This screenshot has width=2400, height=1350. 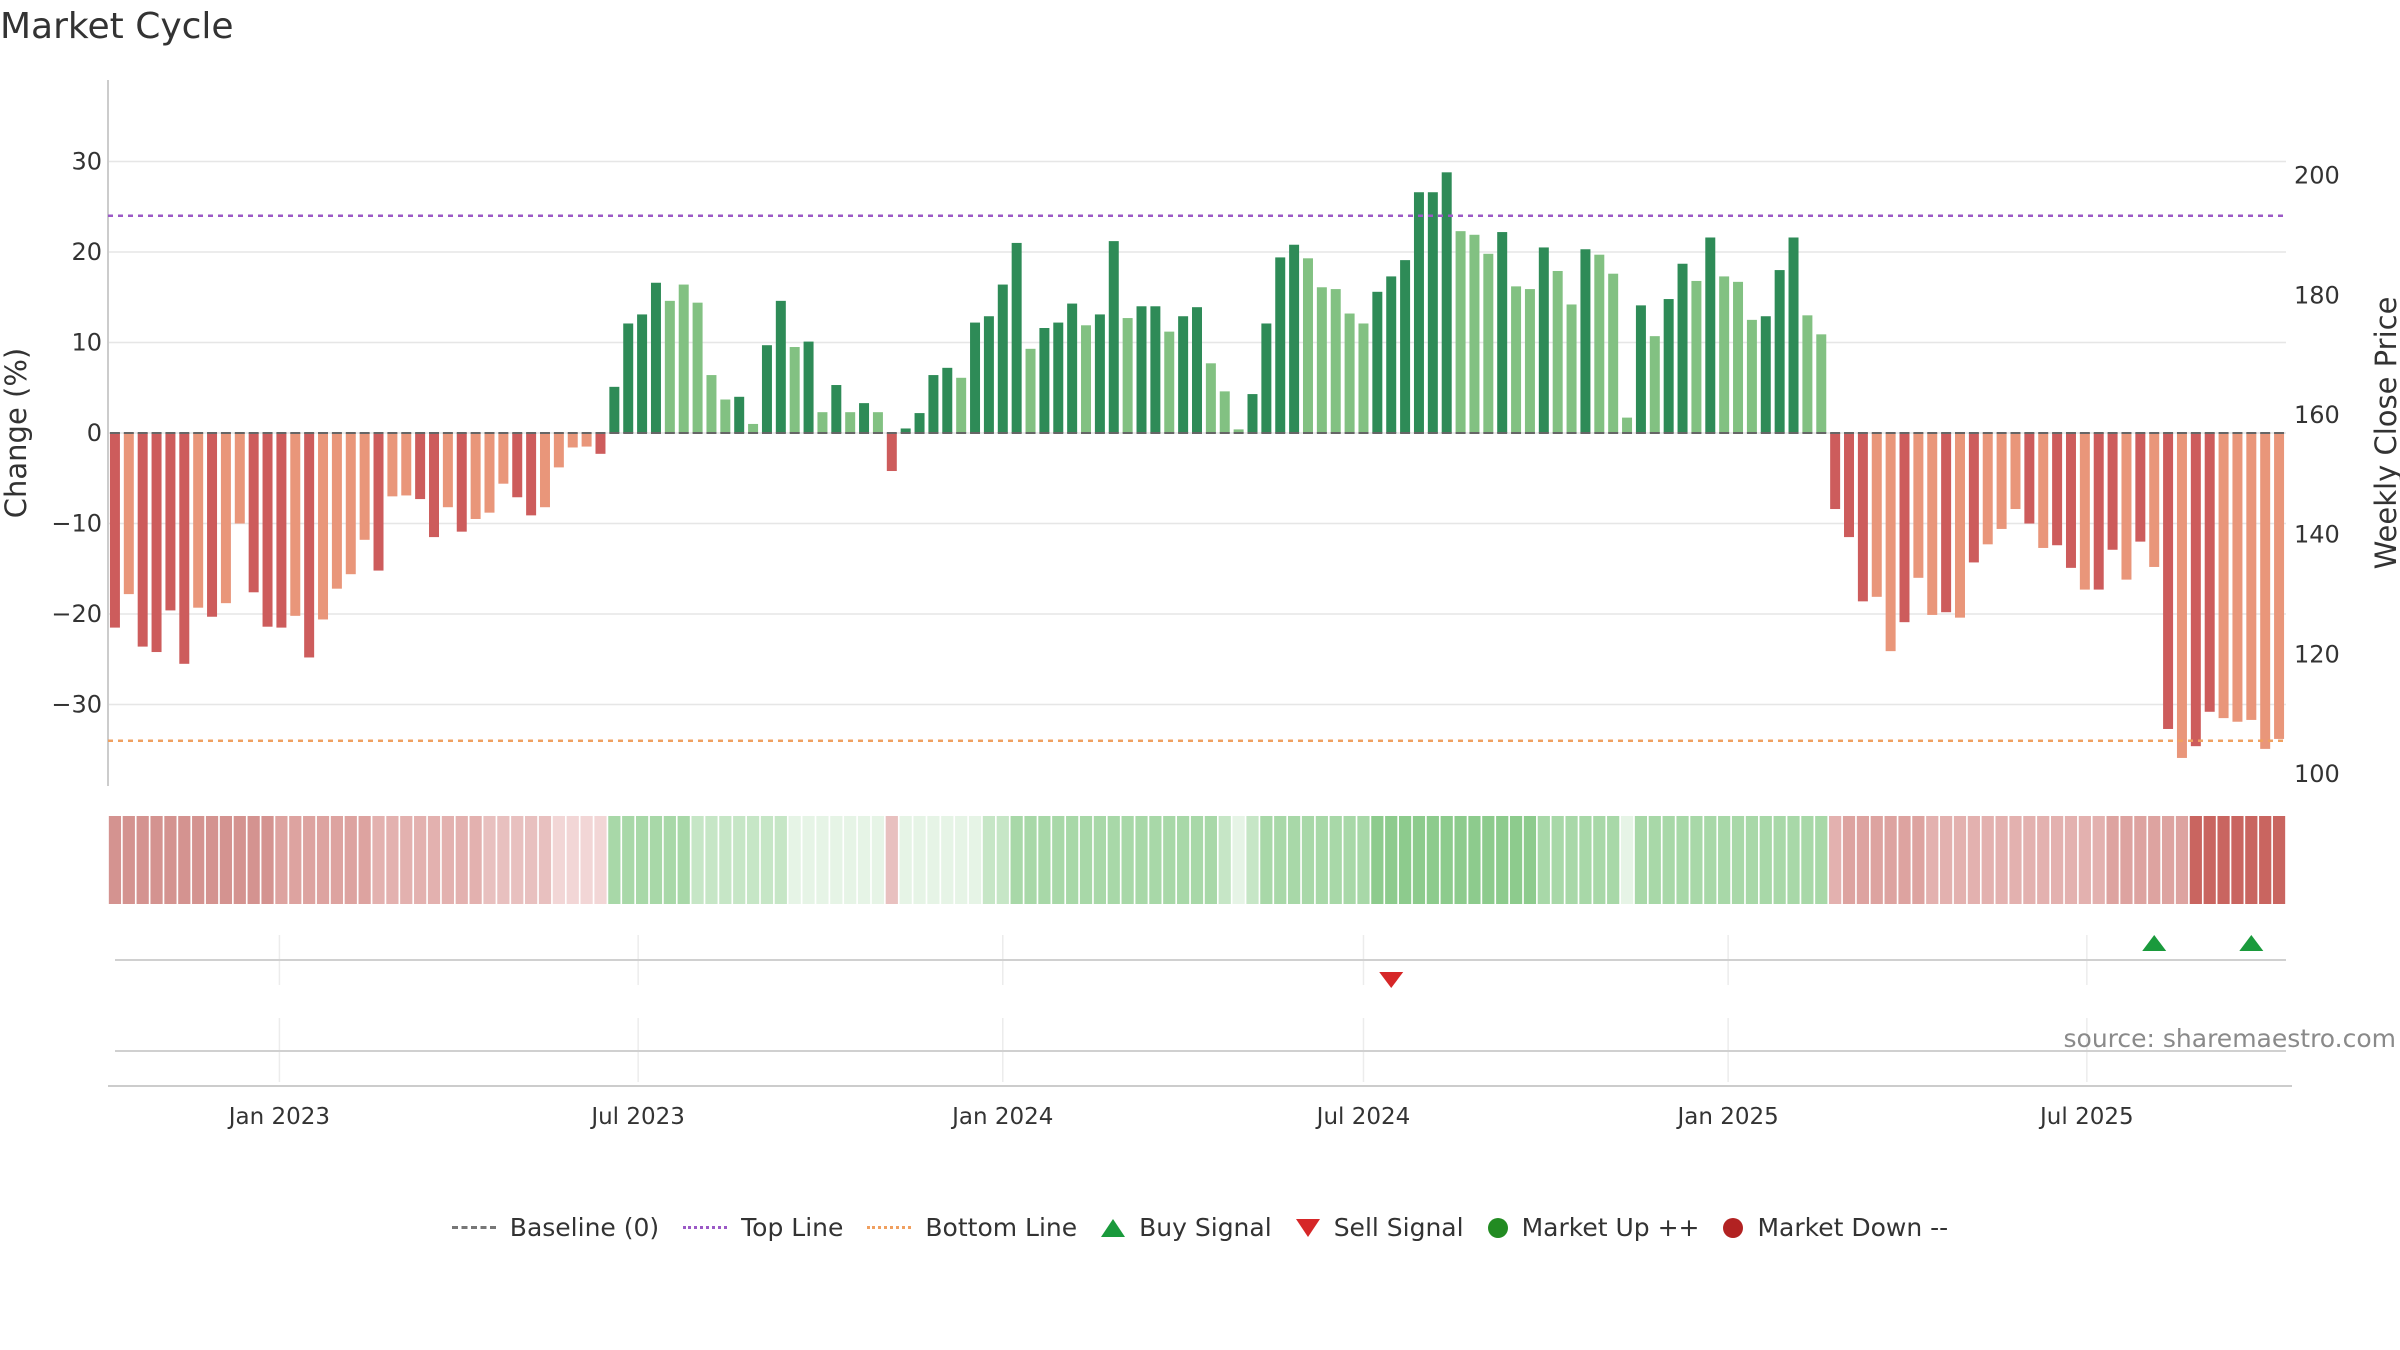 What do you see at coordinates (705, 1227) in the screenshot?
I see `dotted-purple-icon` at bounding box center [705, 1227].